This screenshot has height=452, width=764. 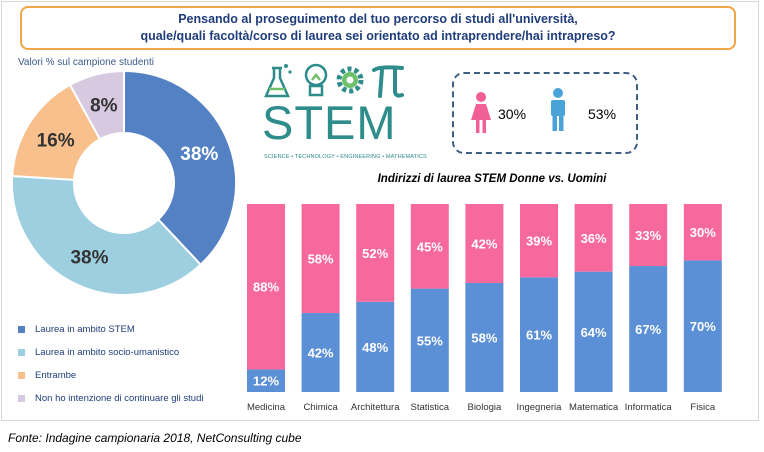 I want to click on donut-slice-label: 8%, so click(x=104, y=106).